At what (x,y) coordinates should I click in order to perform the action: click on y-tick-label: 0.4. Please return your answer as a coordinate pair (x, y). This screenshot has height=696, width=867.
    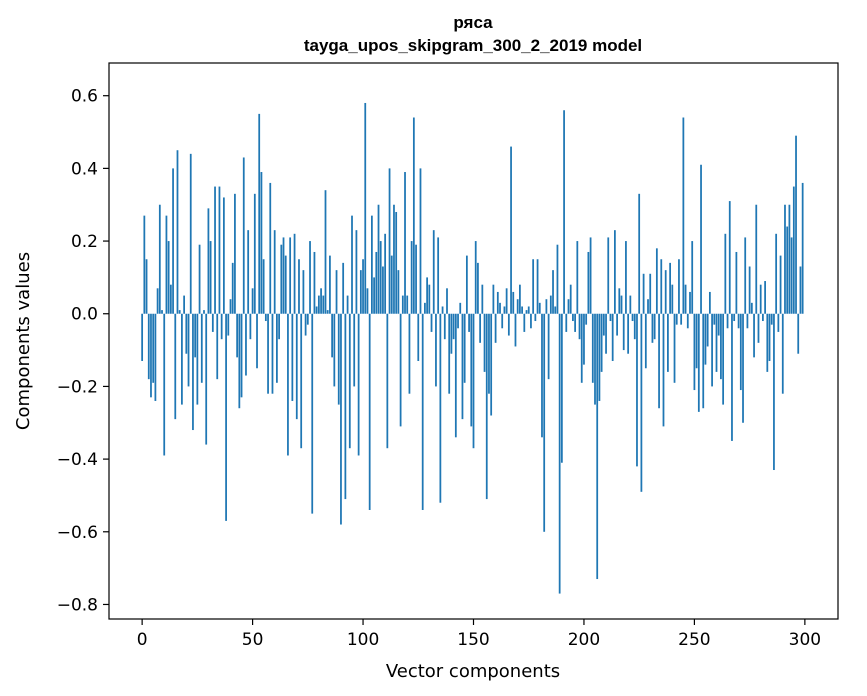
    Looking at the image, I should click on (84, 169).